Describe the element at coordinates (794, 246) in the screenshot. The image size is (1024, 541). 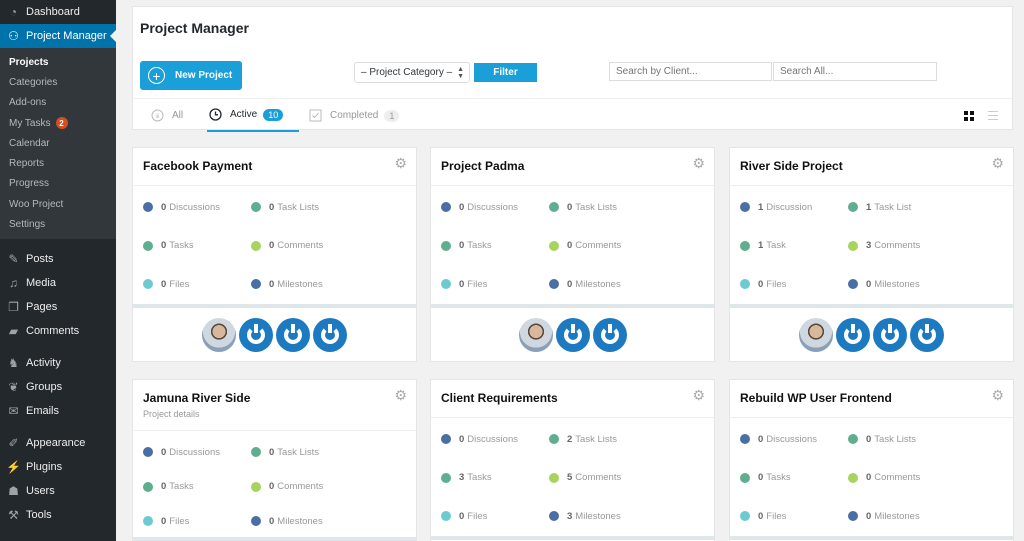
I see `stat-tasks: 1 Task` at that location.